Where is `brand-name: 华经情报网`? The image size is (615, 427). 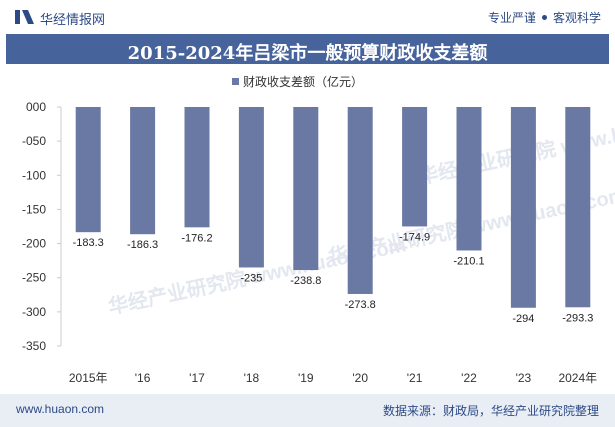 brand-name: 华经情报网 is located at coordinates (73, 19).